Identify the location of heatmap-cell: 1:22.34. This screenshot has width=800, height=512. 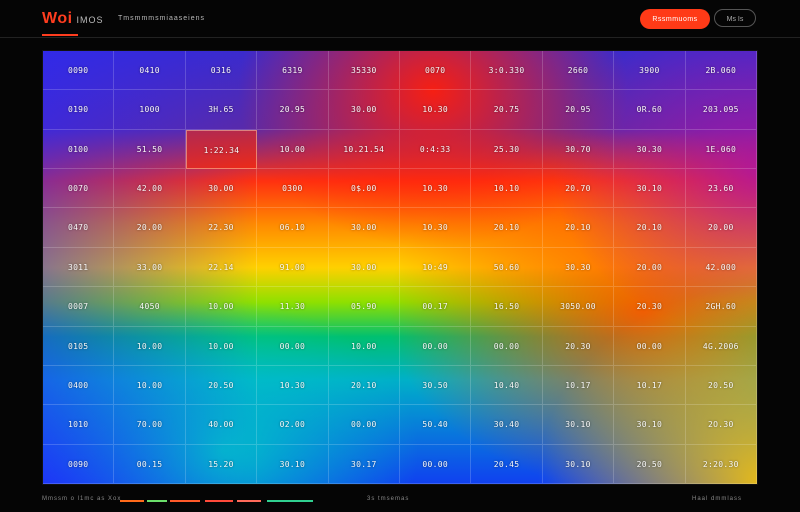
(221, 149).